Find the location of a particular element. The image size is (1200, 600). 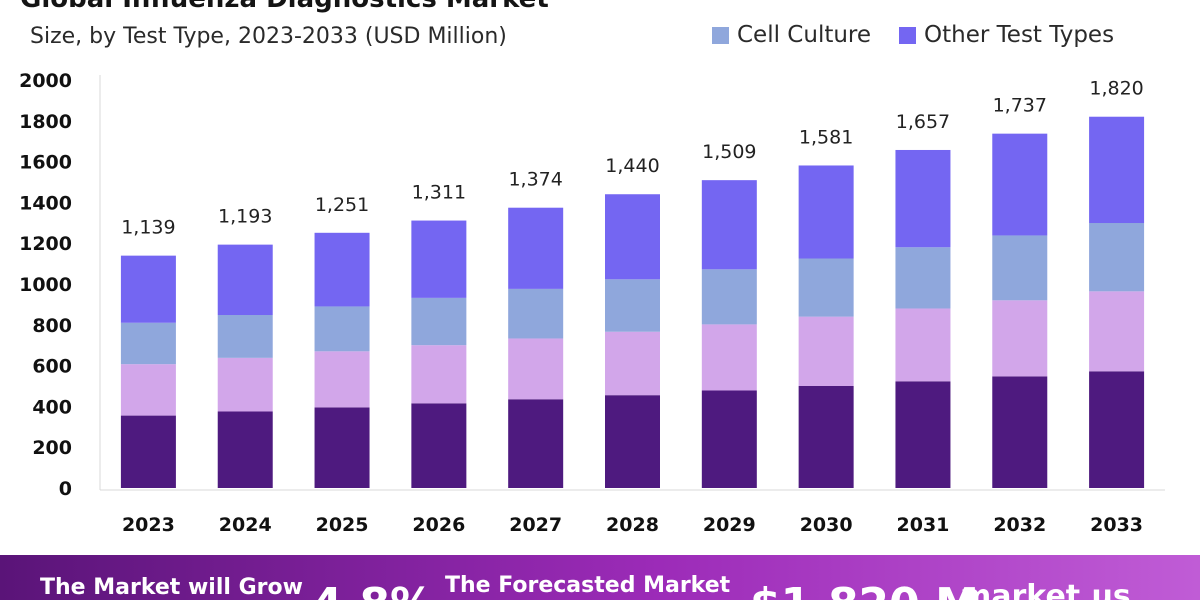

y-tick-label: 1200 is located at coordinates (45, 244).